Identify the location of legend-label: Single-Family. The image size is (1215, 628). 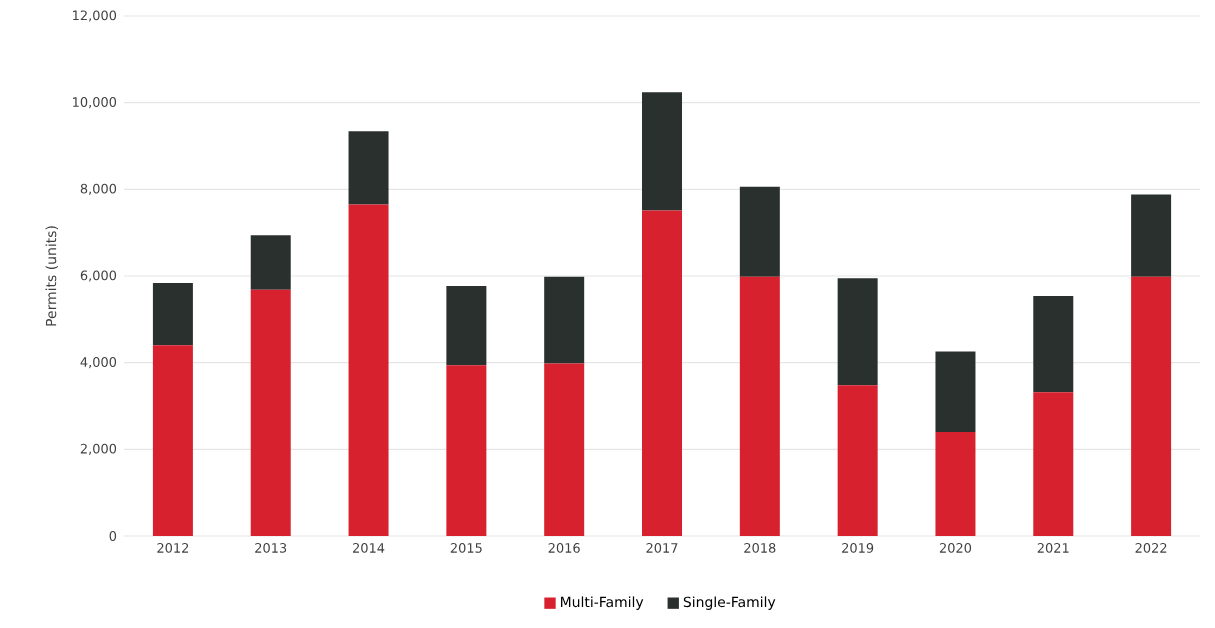
(729, 603).